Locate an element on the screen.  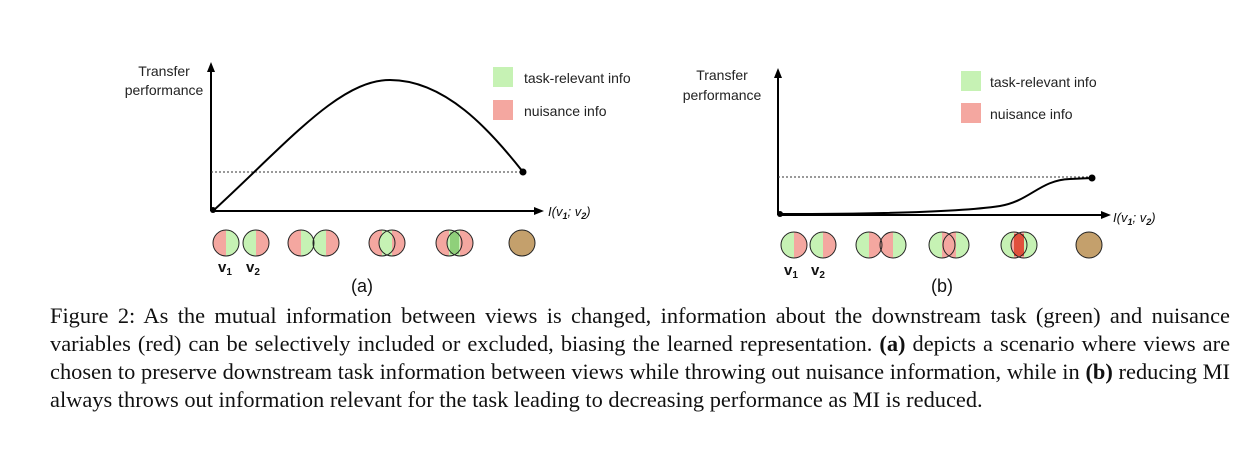
panel-a-label: (a) is located at coordinates (362, 286).